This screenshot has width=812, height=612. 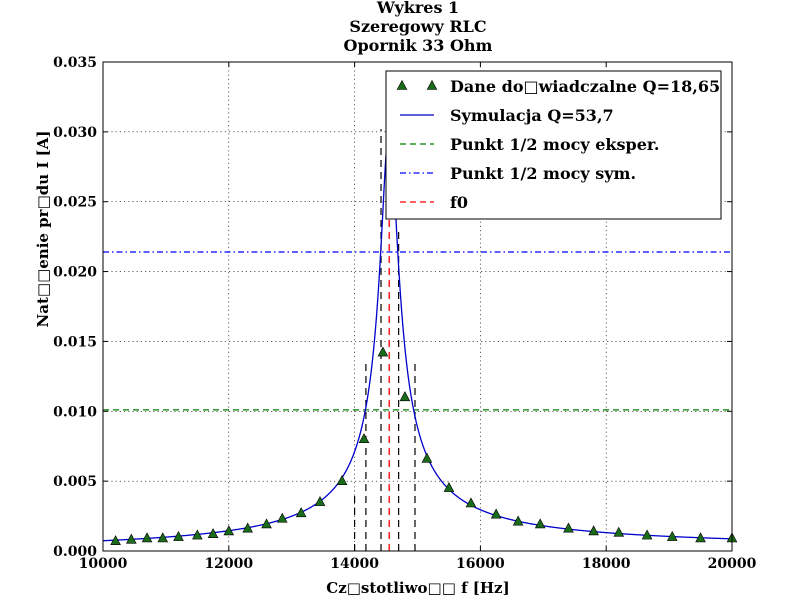 I want to click on chart-title-line-2: Szeregowy RLC, so click(x=417, y=26).